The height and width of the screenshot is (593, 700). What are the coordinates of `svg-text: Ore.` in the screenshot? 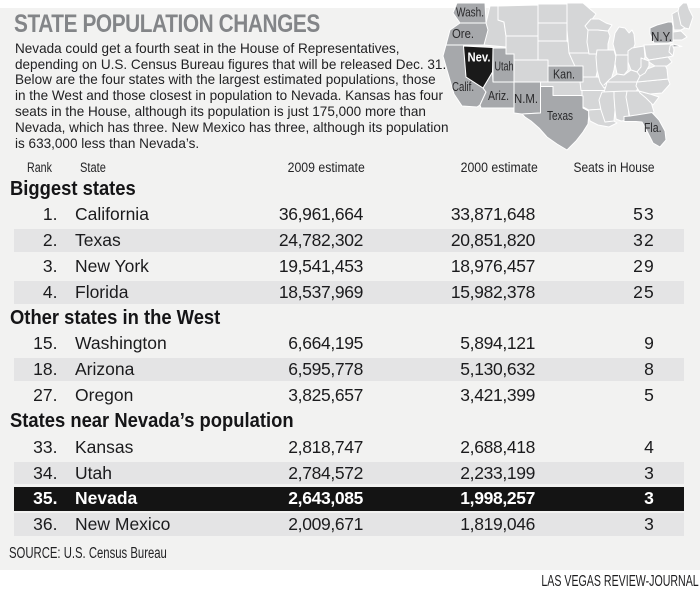 It's located at (463, 34).